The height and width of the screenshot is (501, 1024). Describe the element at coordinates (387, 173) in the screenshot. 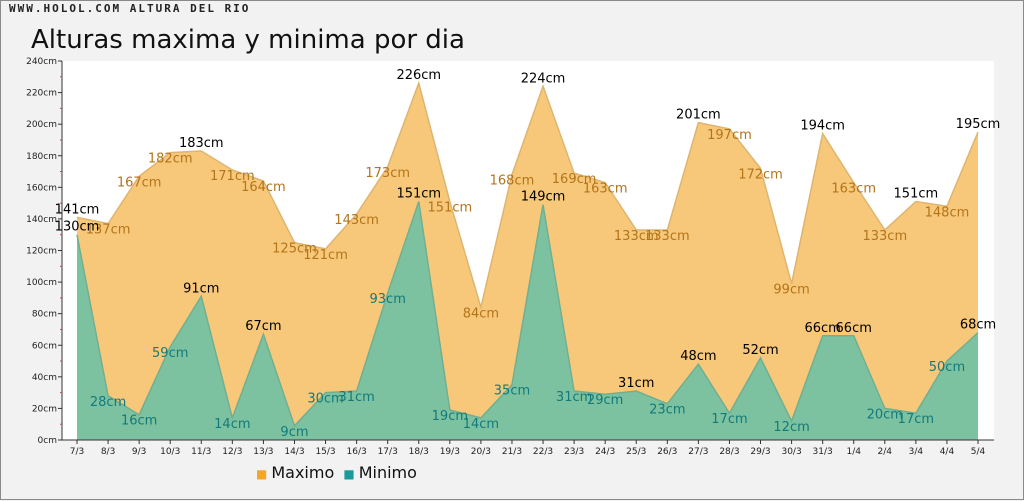

I see `data-label-maximo: 173cm` at that location.